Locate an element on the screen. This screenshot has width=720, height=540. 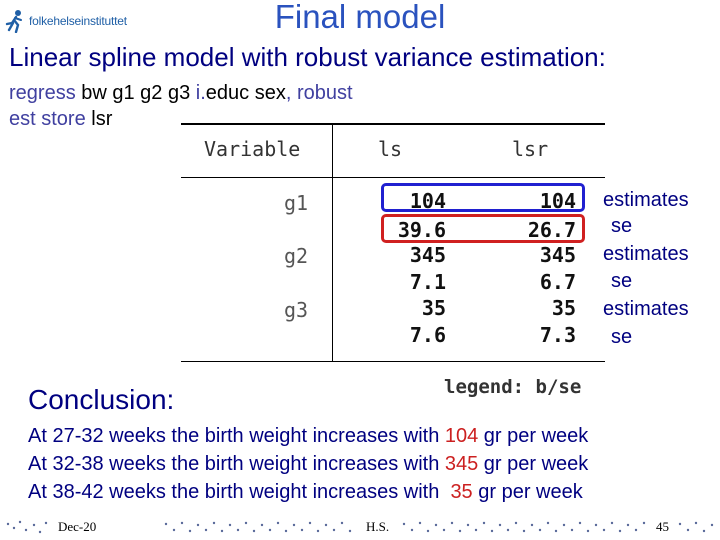
command-text: educ sex is located at coordinates (245, 93).